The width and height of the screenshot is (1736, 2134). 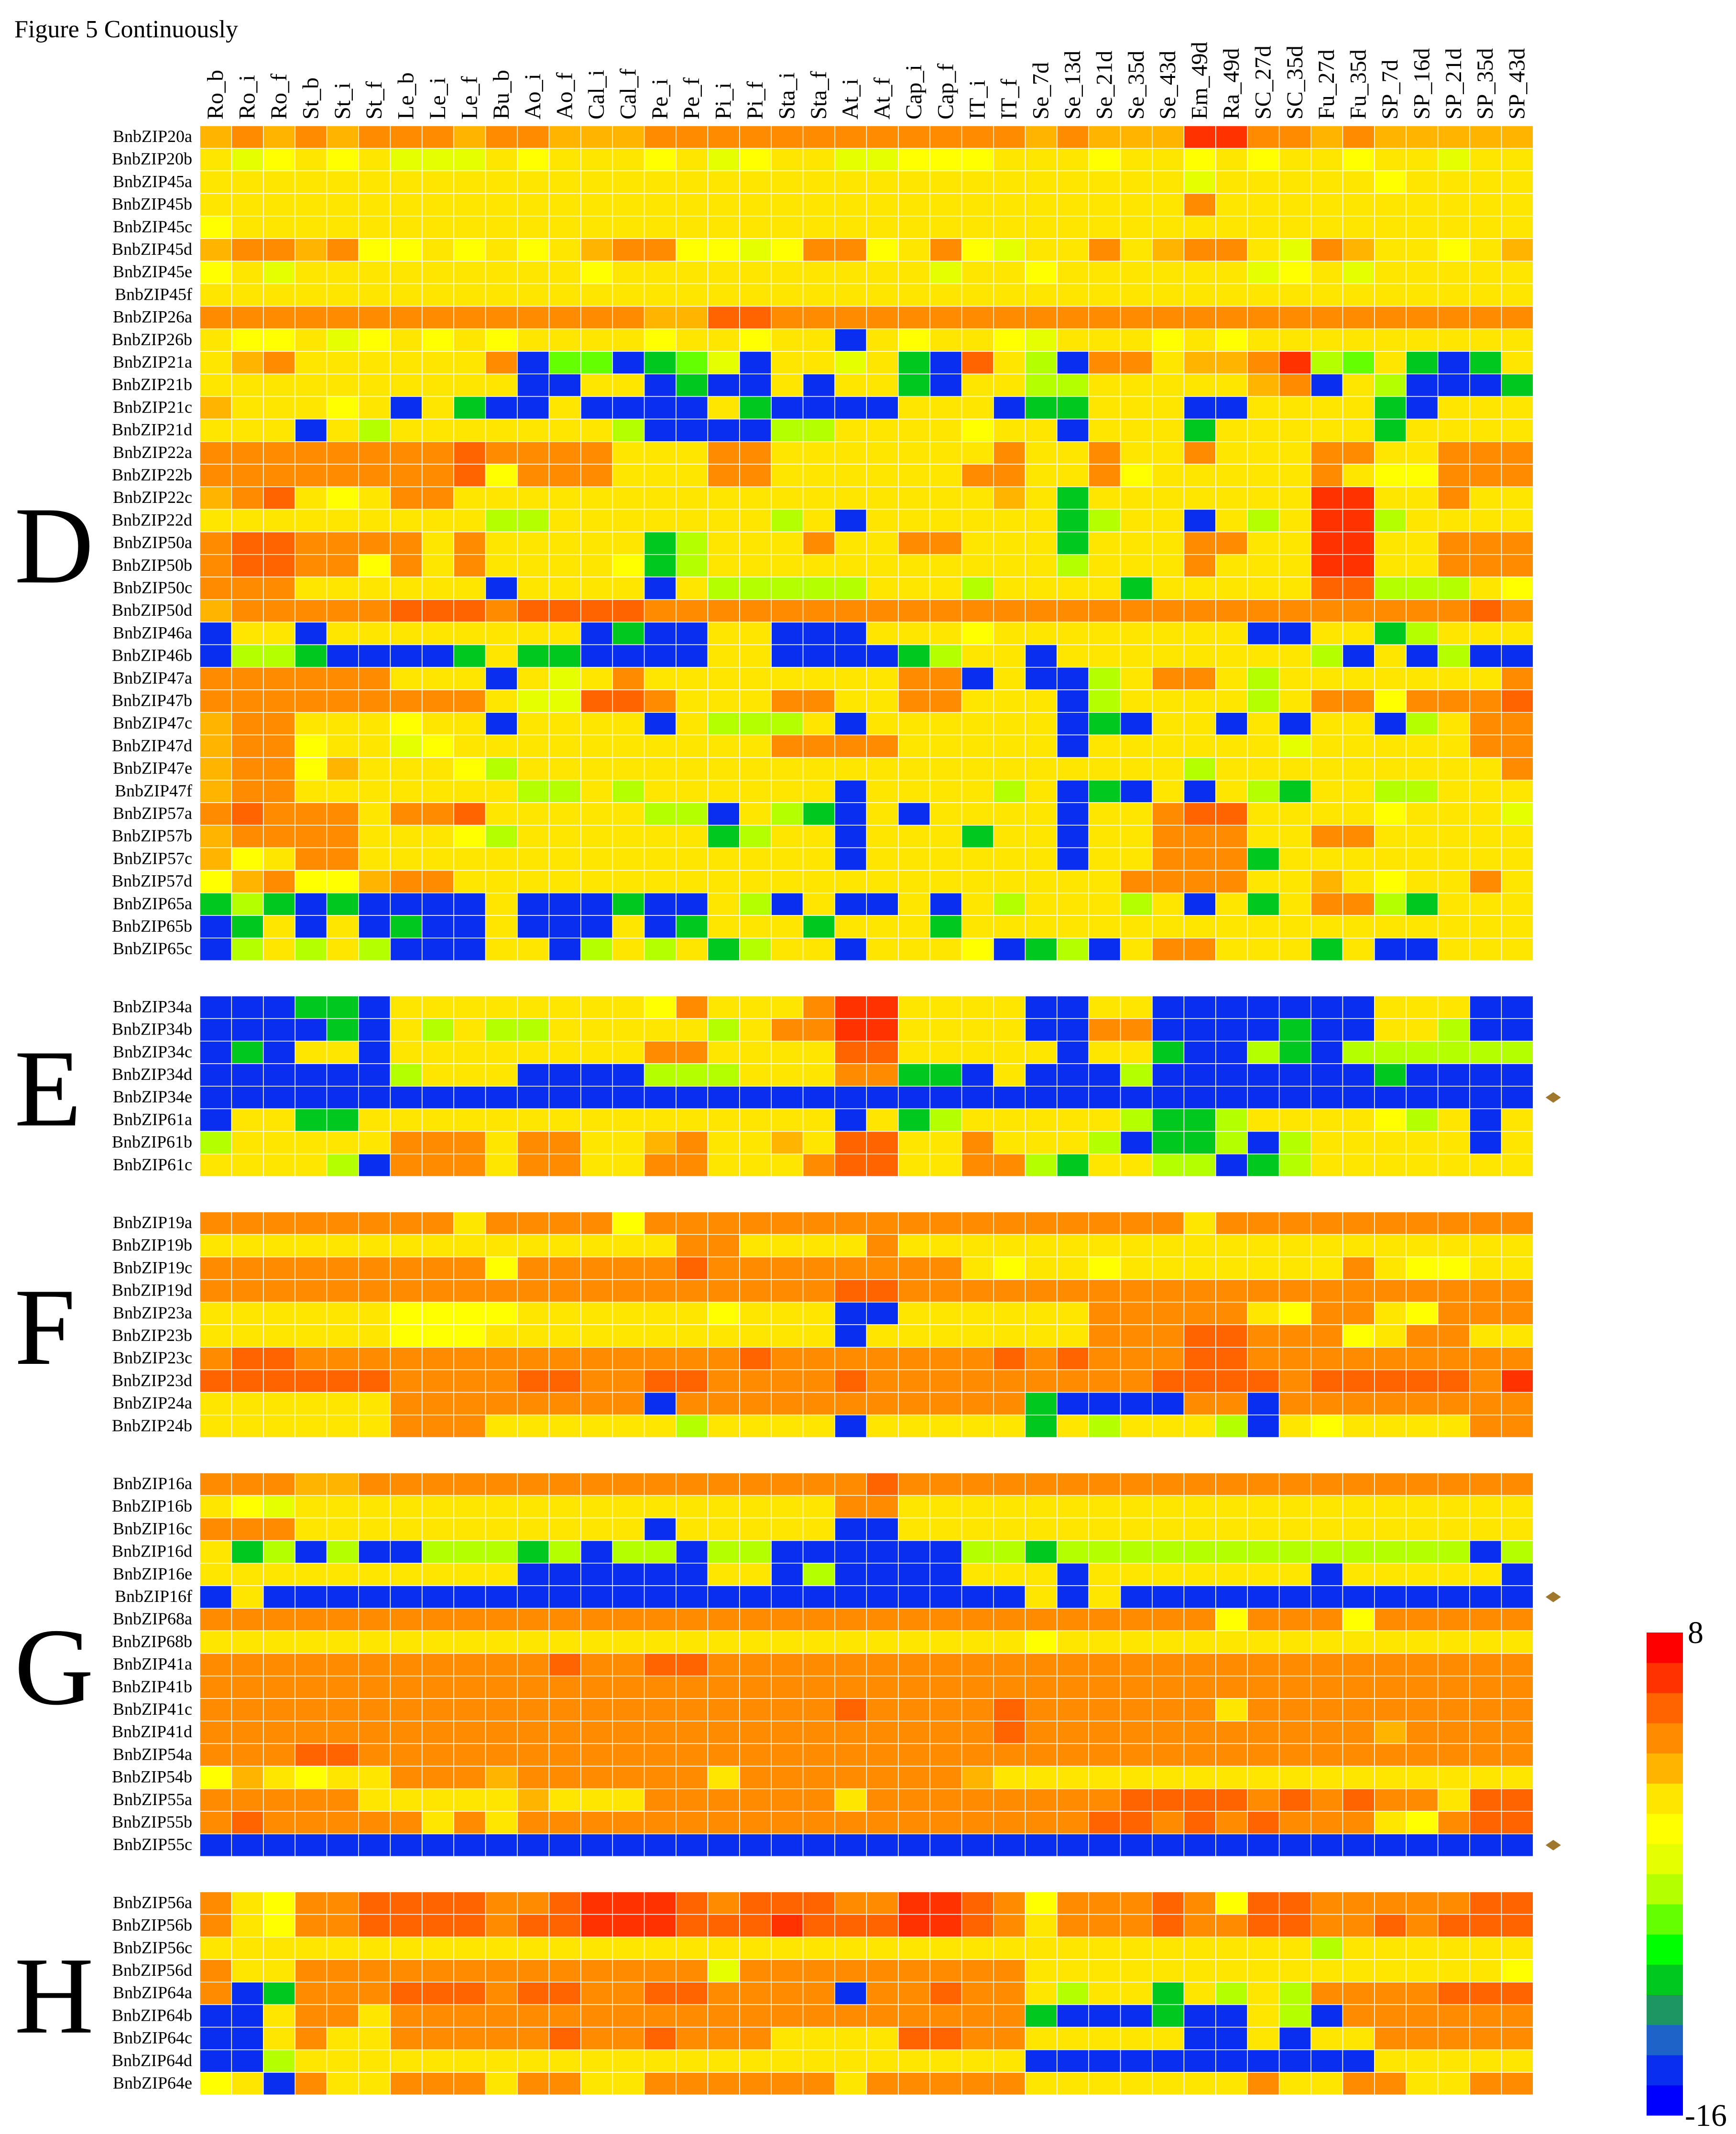 I want to click on color-scale-swatch, so click(x=1665, y=2040).